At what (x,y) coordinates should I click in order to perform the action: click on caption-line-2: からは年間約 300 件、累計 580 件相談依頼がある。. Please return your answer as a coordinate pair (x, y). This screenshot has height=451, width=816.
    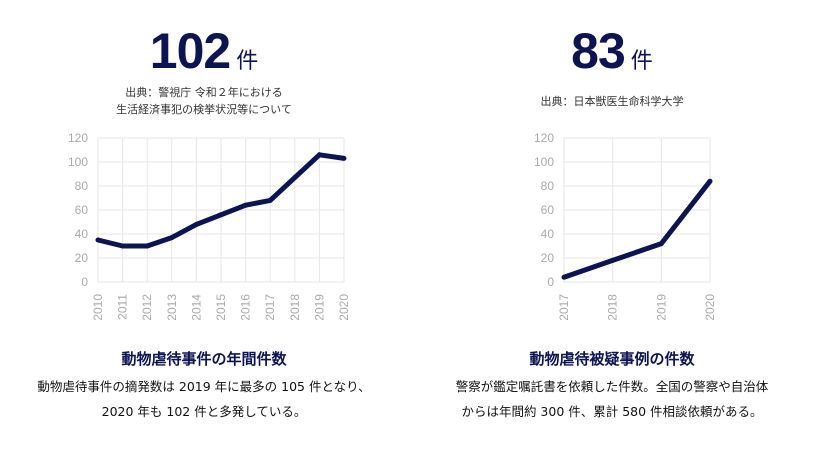
    Looking at the image, I should click on (612, 411).